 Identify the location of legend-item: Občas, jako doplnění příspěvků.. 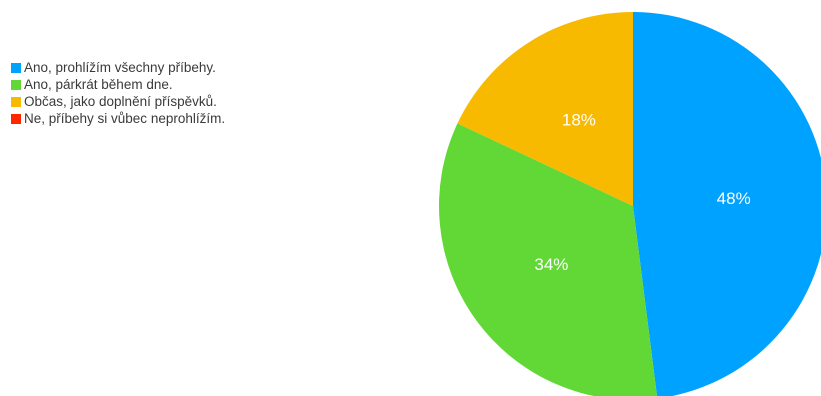
(118, 101).